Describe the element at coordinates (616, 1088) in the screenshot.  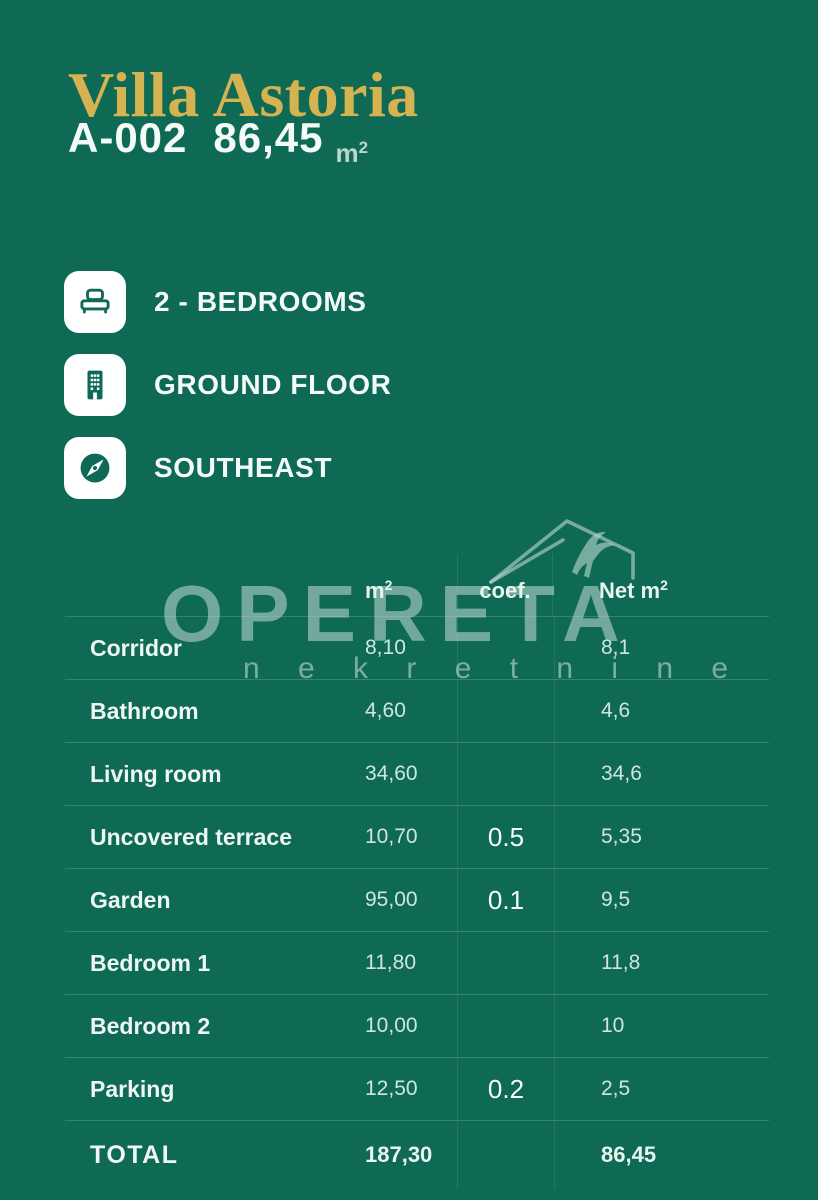
I see `net-area-cell: 2,5` at that location.